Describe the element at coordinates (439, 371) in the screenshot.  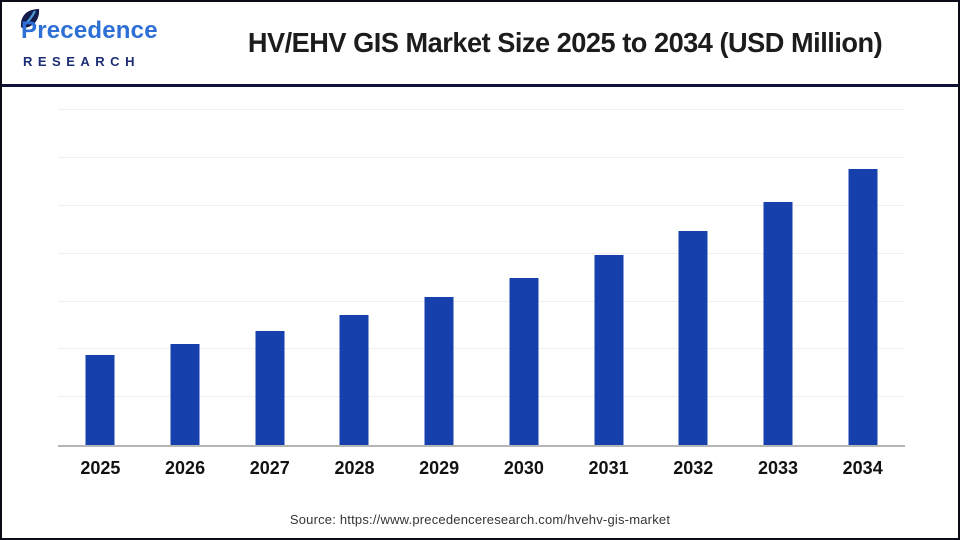
I see `bar-2029` at that location.